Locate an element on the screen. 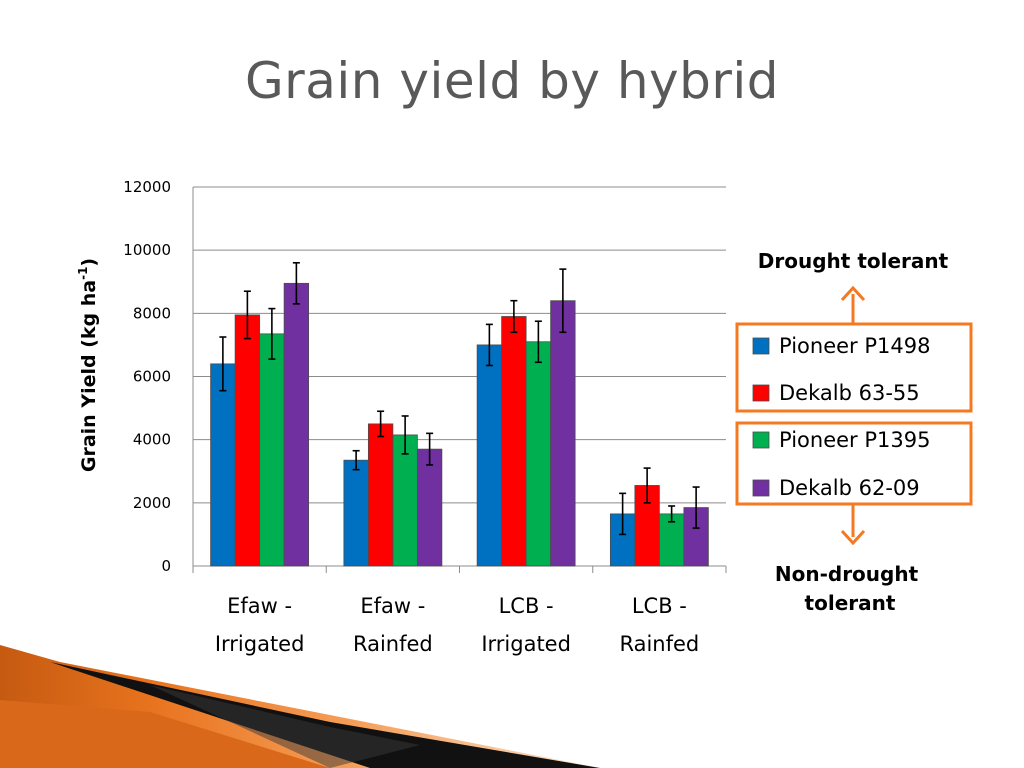 The image size is (1024, 768). y-tick-label: 0 is located at coordinates (166, 566).